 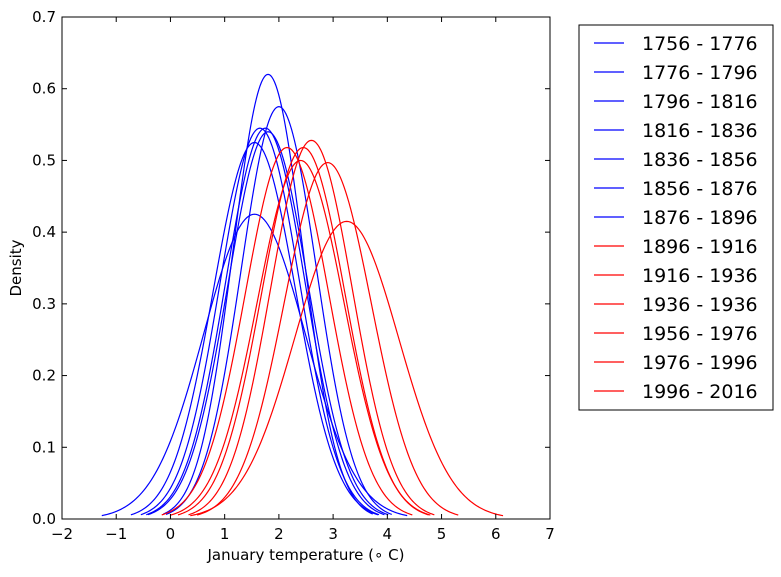 I want to click on x-tick-label: 0, so click(x=171, y=534).